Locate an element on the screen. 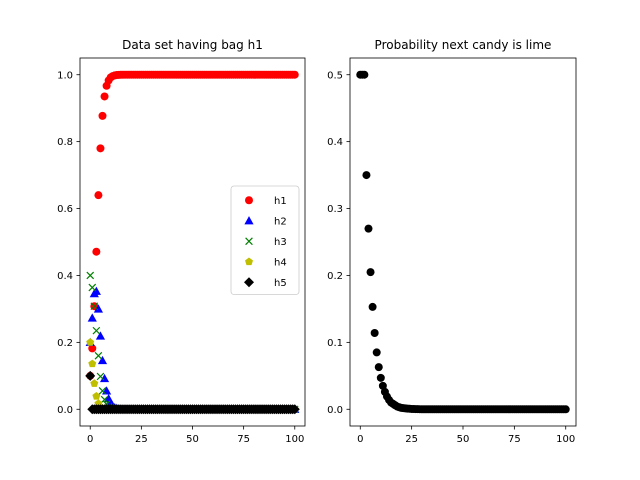 This screenshot has height=480, width=640. legend-label: h1 is located at coordinates (280, 201).